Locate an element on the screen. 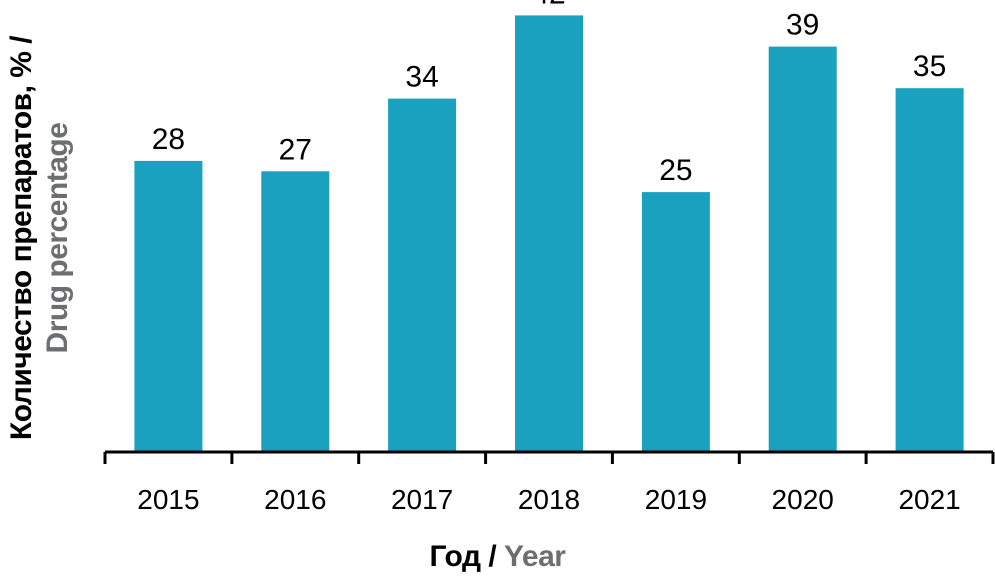  data-label-2018: 42 is located at coordinates (548, 5).